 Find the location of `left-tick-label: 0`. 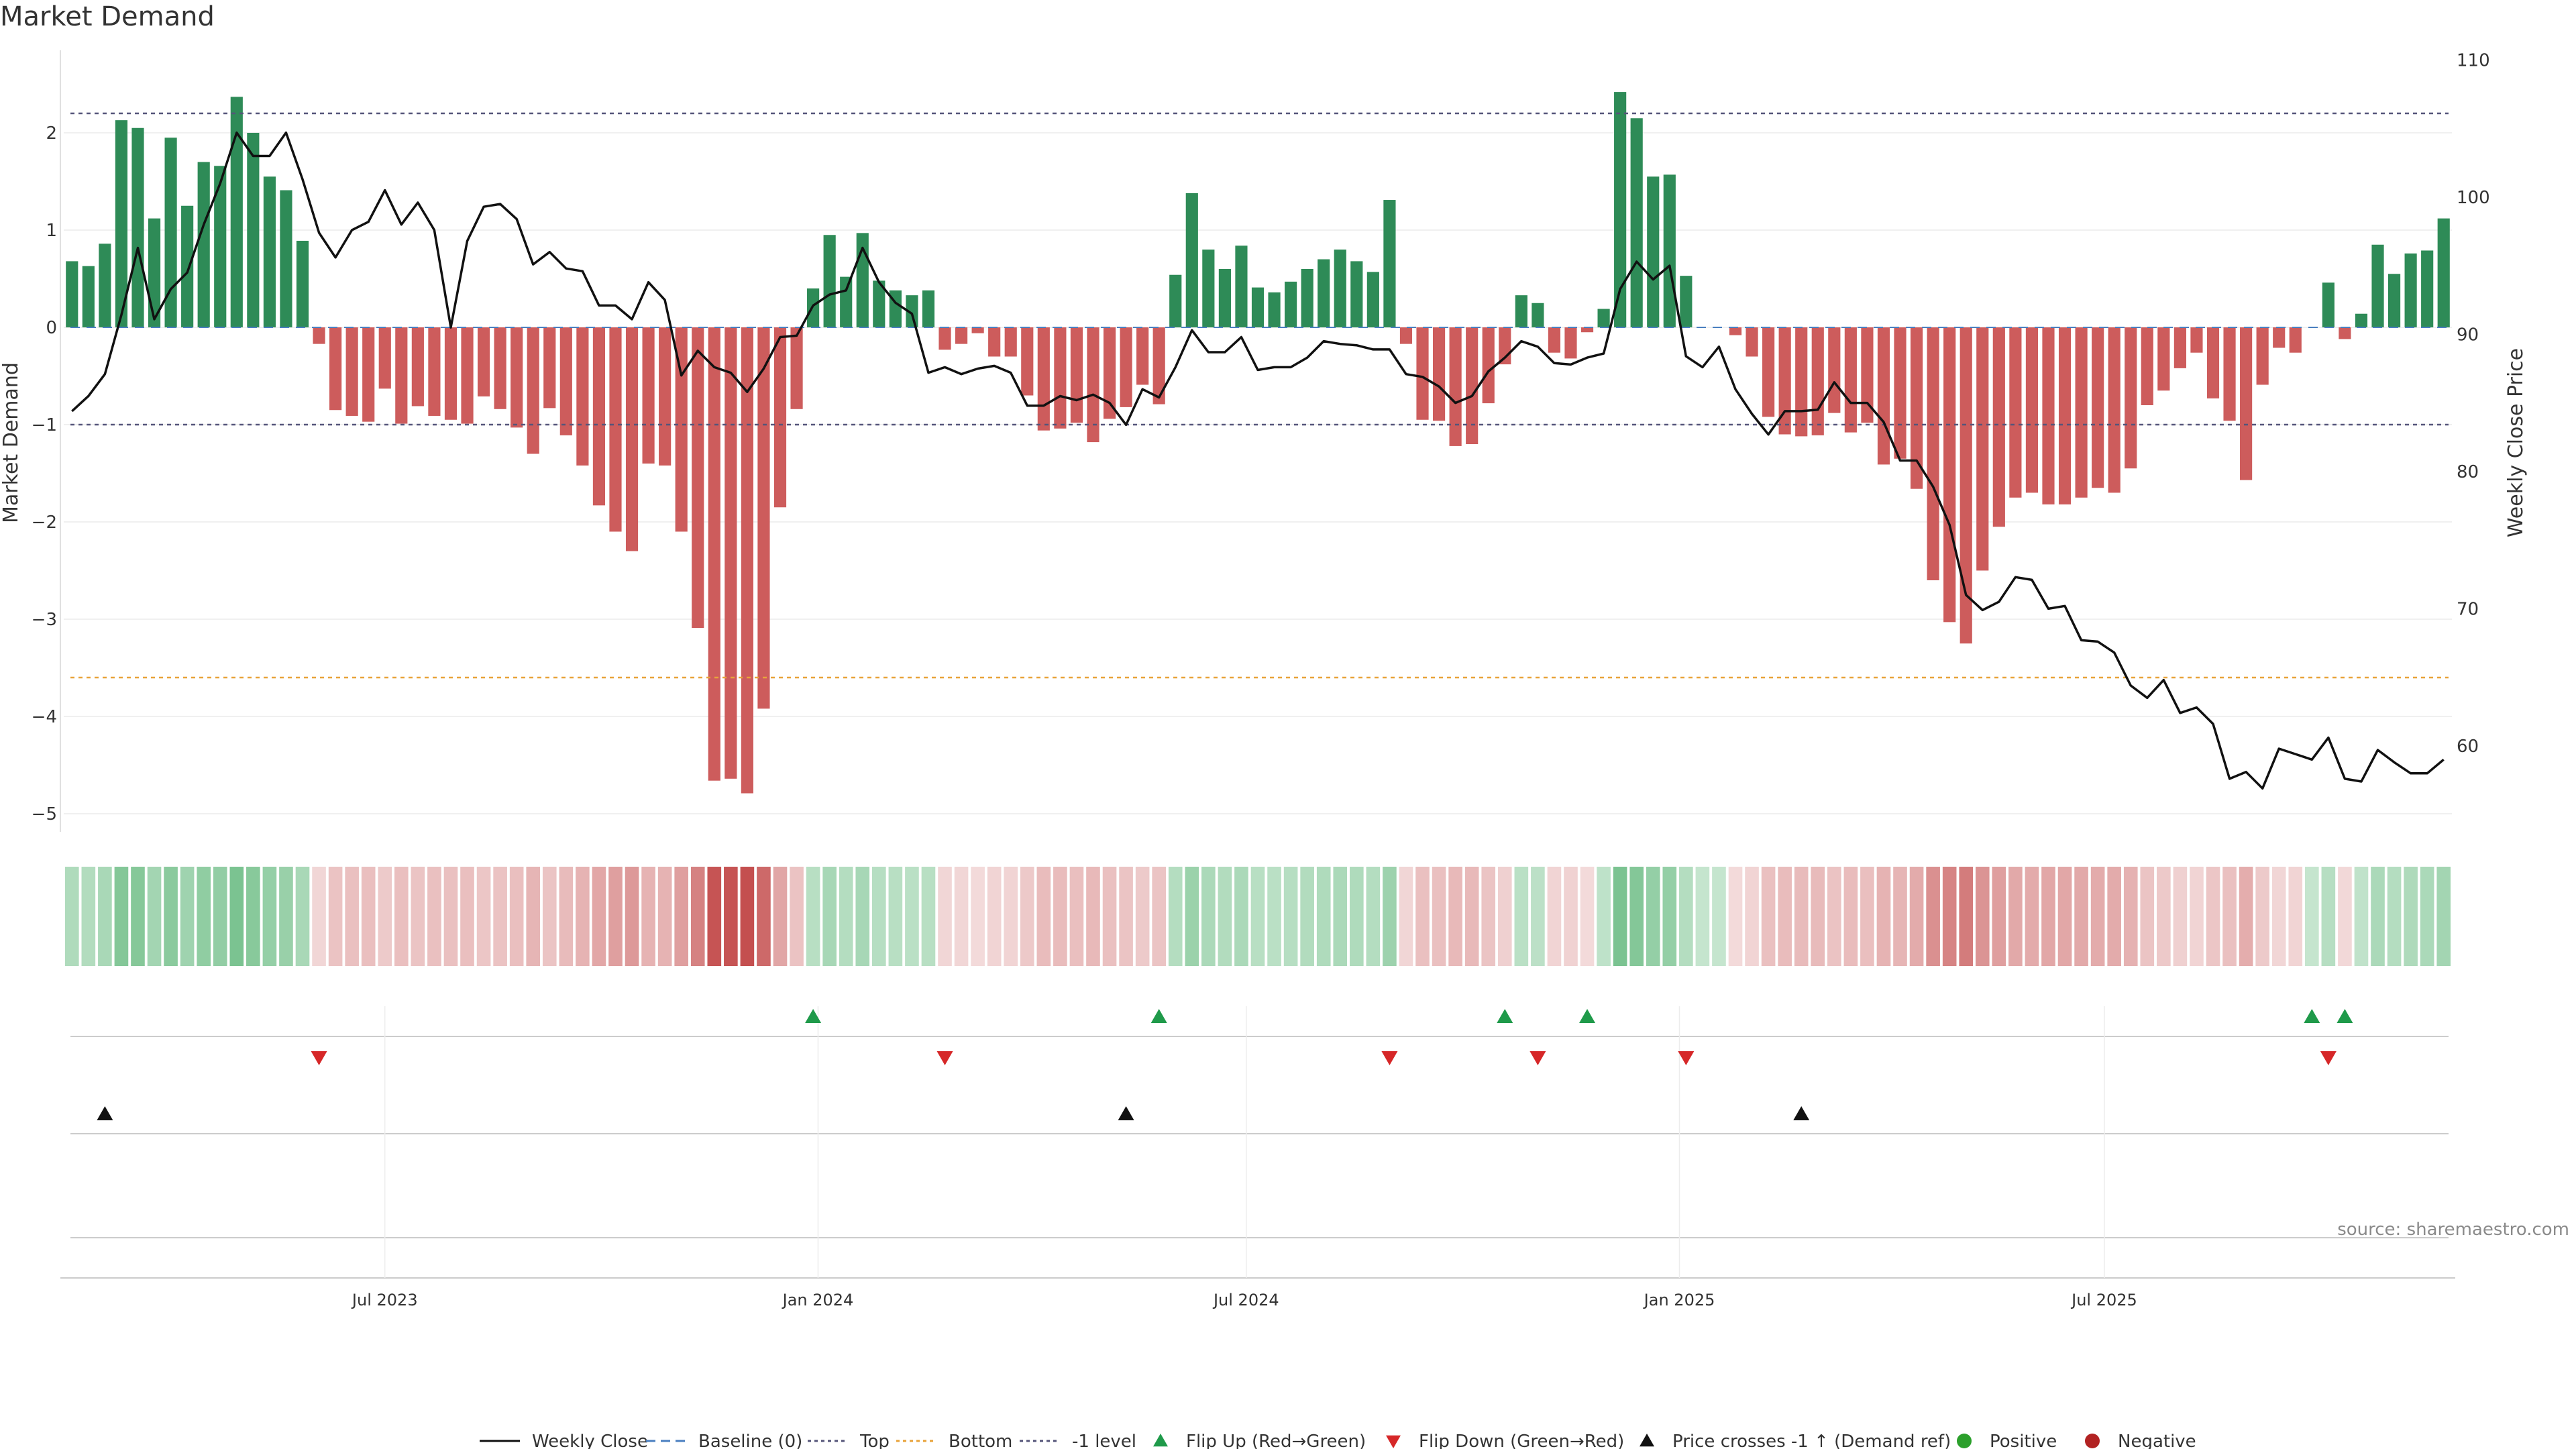

left-tick-label: 0 is located at coordinates (51, 328).